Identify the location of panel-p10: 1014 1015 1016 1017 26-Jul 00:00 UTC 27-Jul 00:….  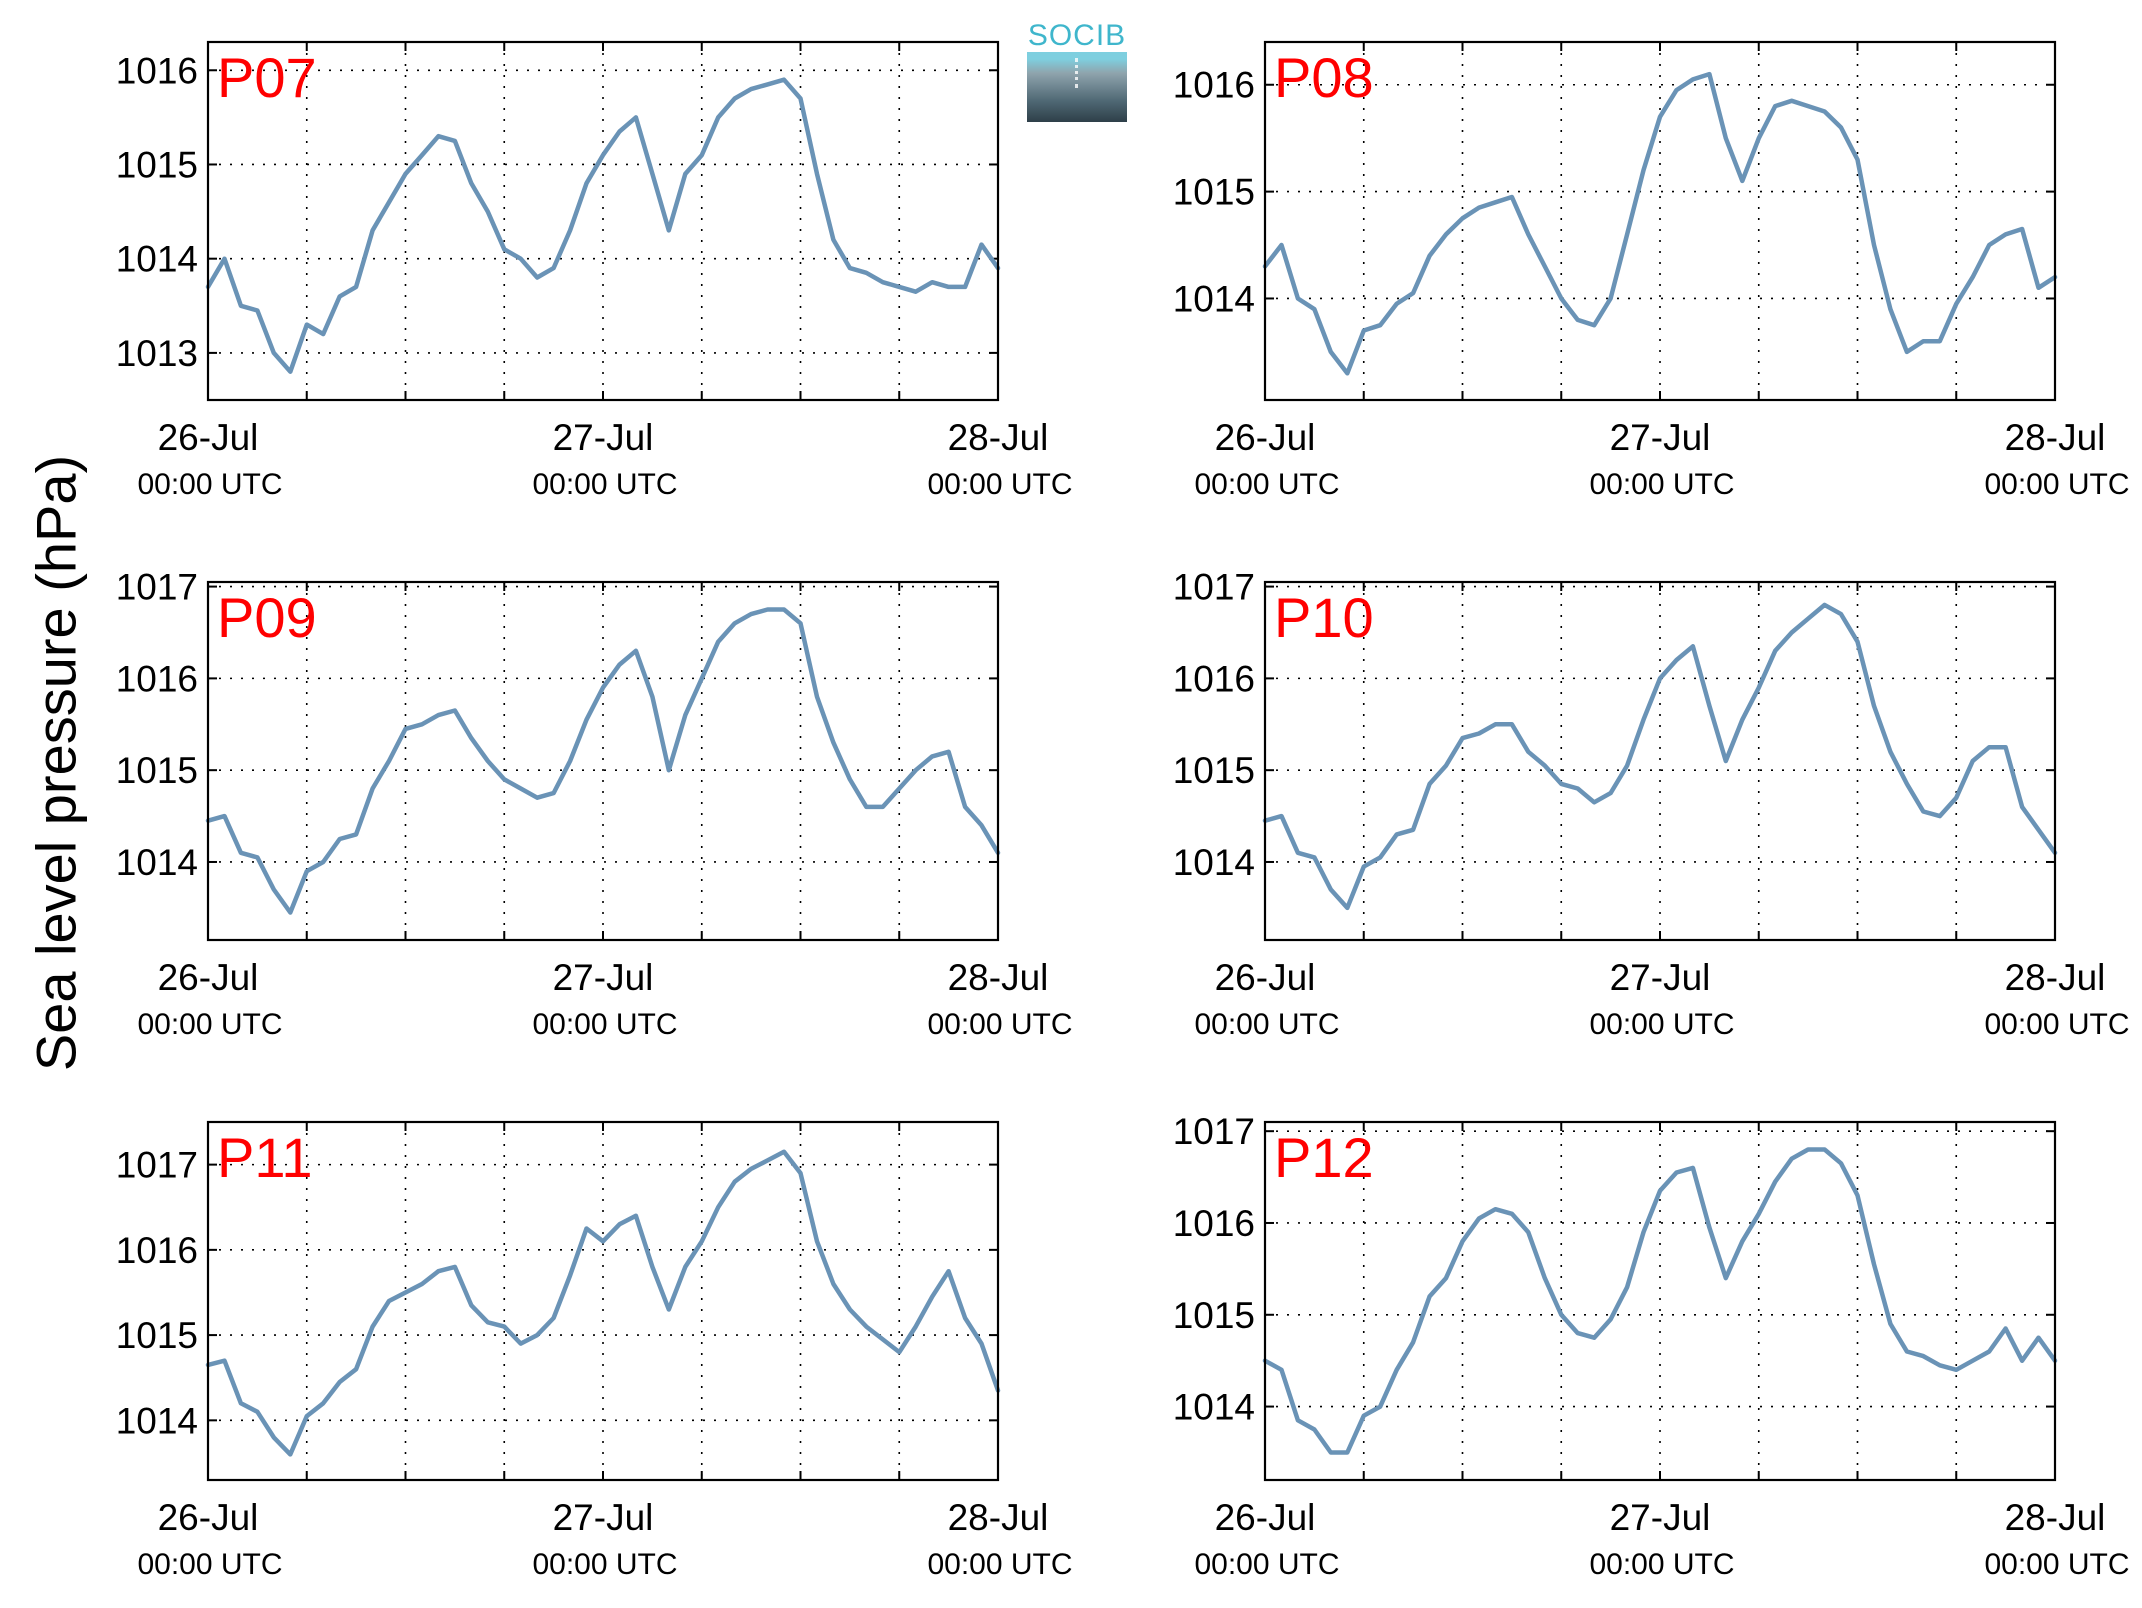
(1651, 804).